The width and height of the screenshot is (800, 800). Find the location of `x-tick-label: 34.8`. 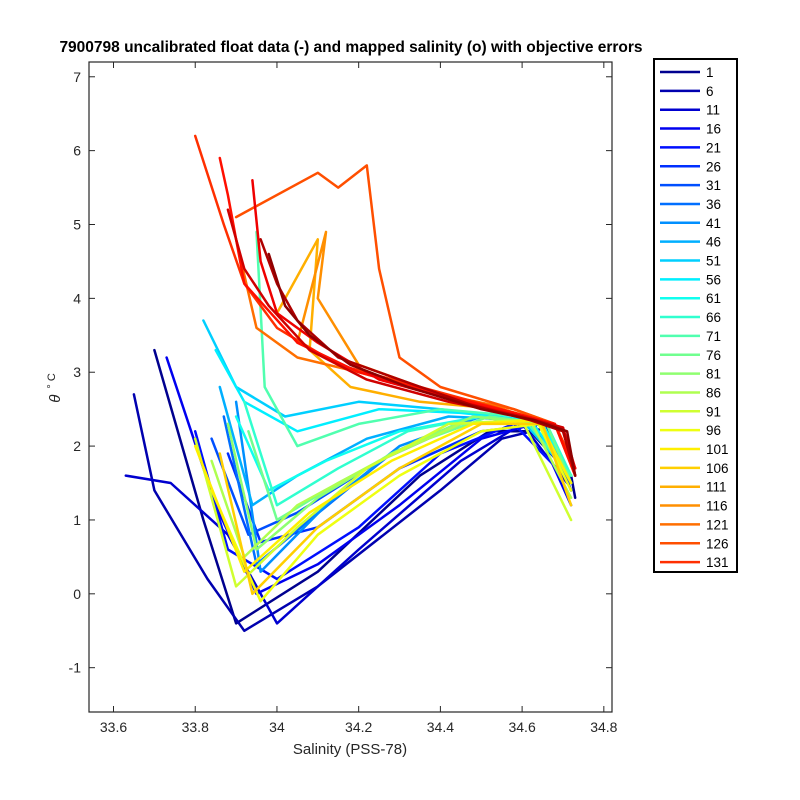

x-tick-label: 34.8 is located at coordinates (603, 727).